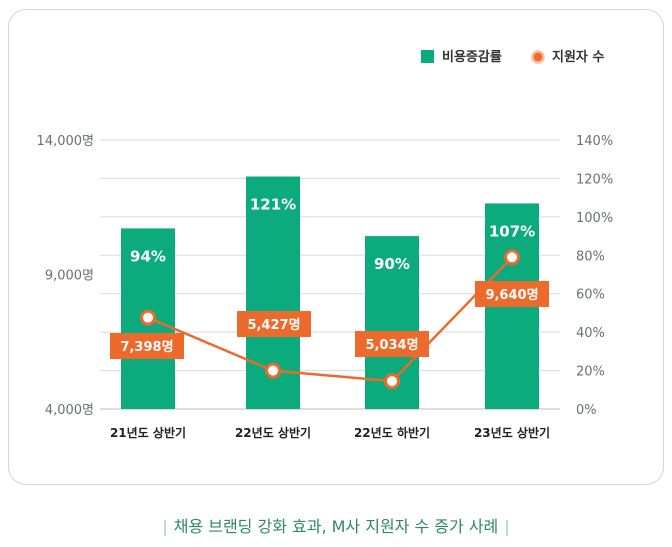 This screenshot has width=672, height=547. I want to click on chart-caption: | 채용 브랜딩 강화 효과, M사 지원자 수 증가 사례 |, so click(336, 525).